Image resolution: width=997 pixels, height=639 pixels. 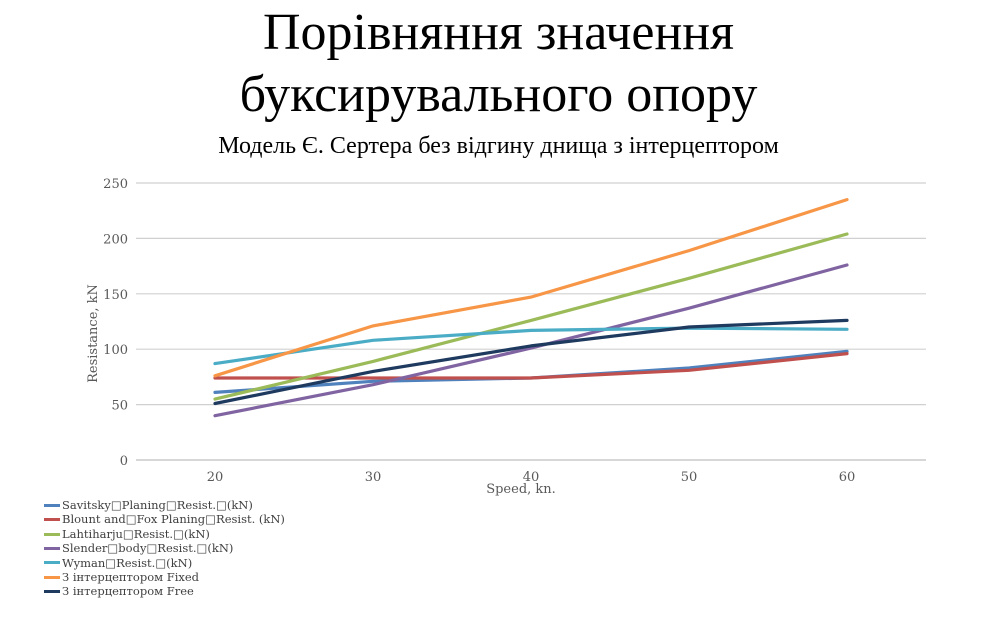 What do you see at coordinates (689, 477) in the screenshot?
I see `x-tick-label: 50` at bounding box center [689, 477].